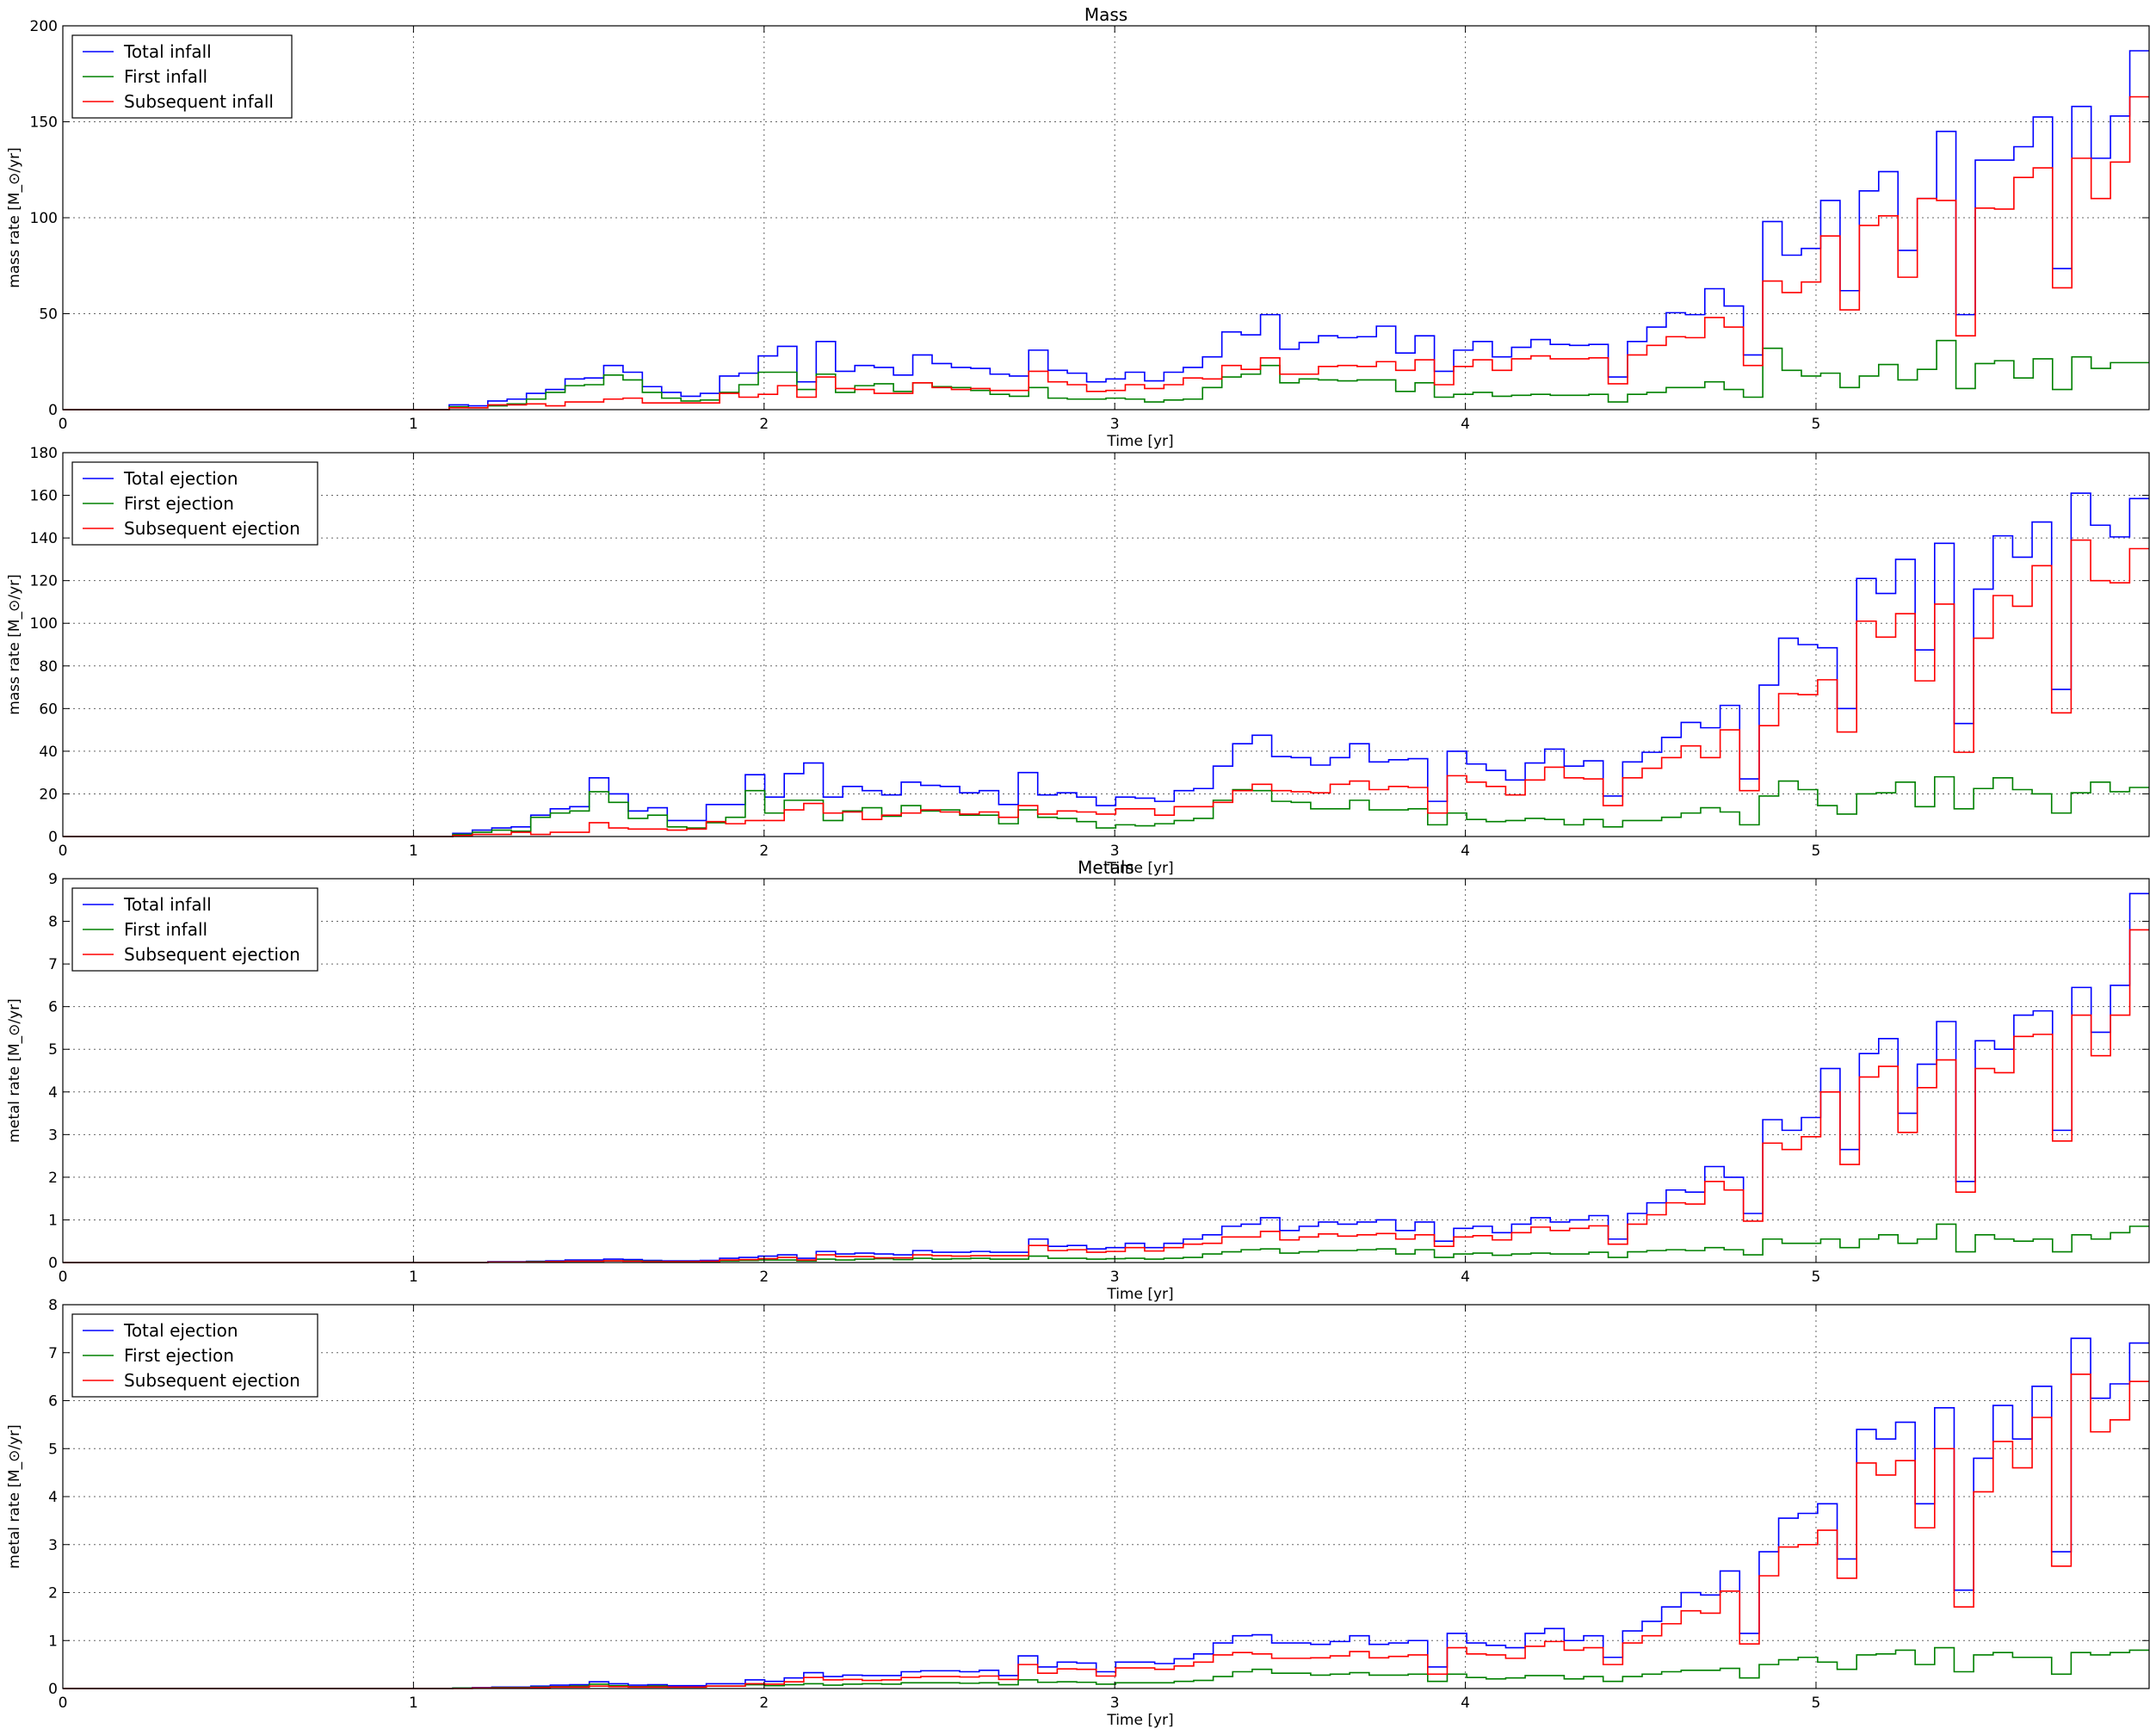 This screenshot has height=1735, width=2156. Describe the element at coordinates (49, 794) in the screenshot. I see `y-tick-label: 20` at that location.